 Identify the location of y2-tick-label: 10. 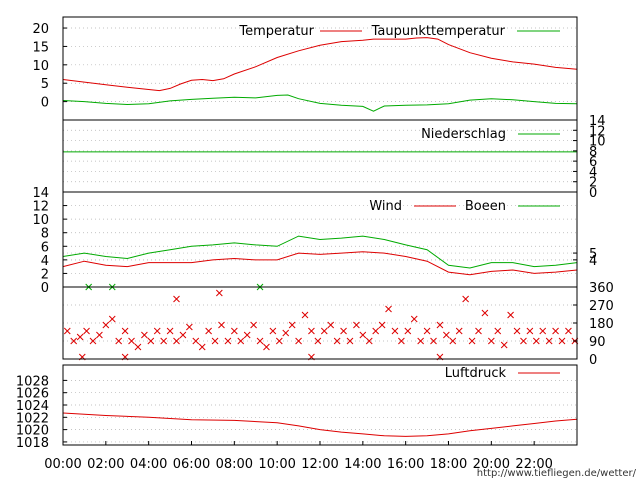
(597, 142).